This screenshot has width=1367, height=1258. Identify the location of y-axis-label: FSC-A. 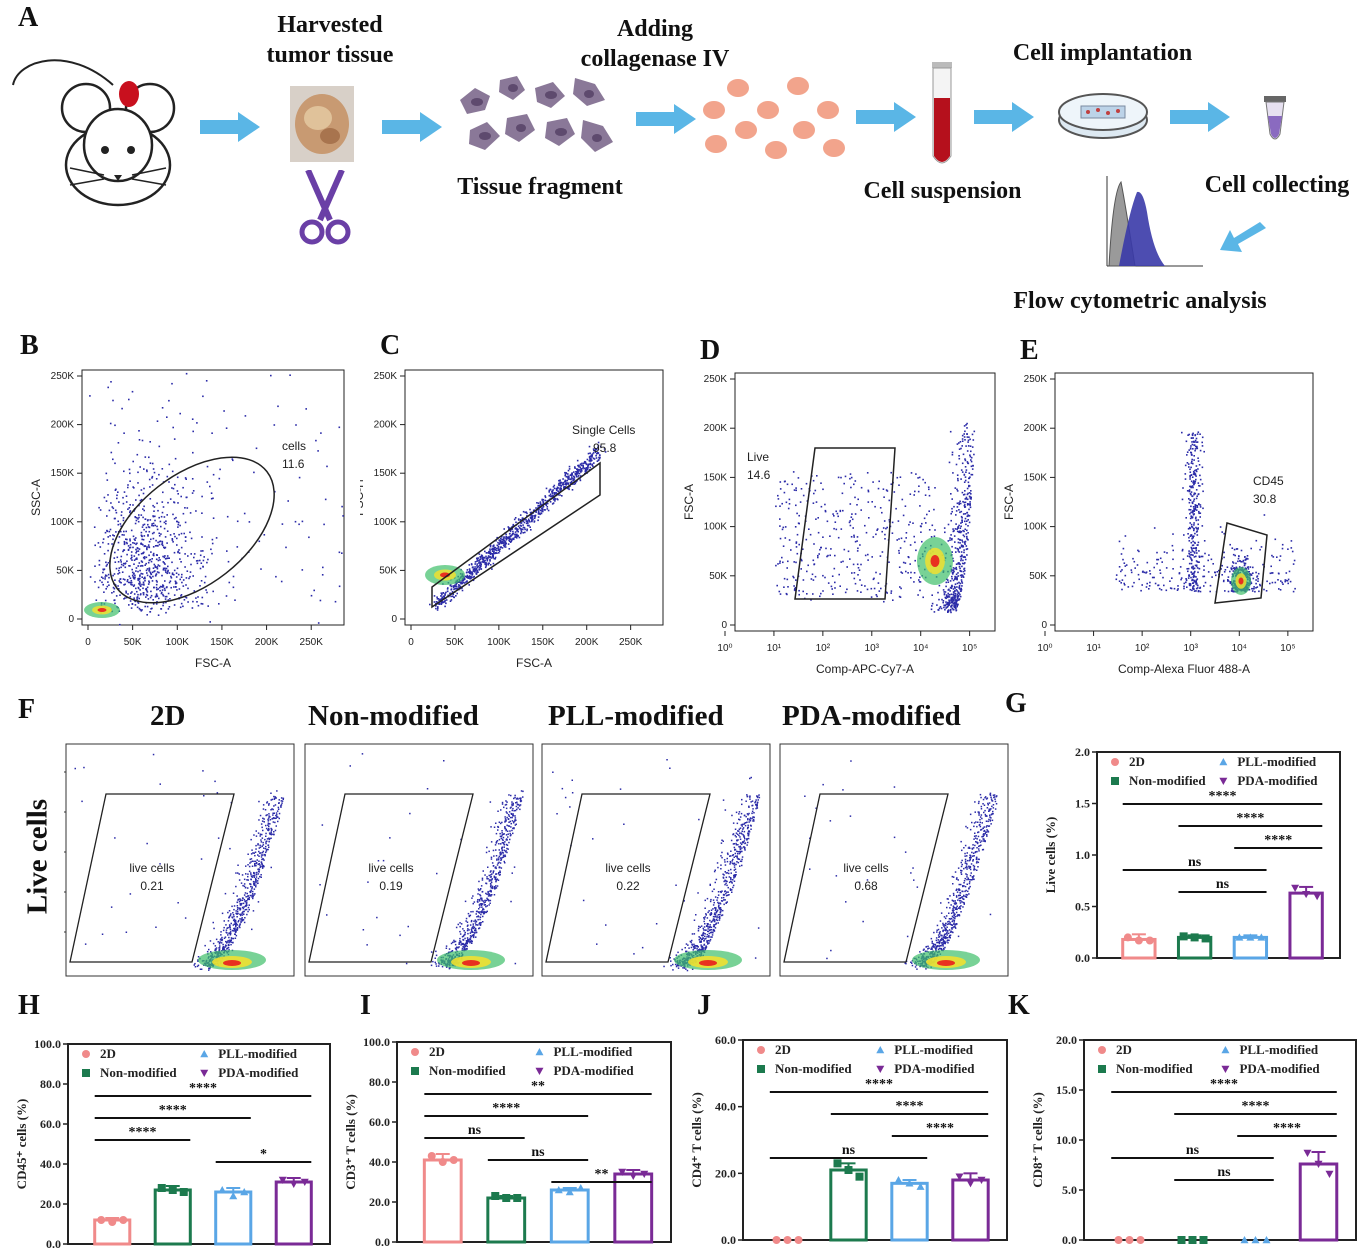
(1009, 502).